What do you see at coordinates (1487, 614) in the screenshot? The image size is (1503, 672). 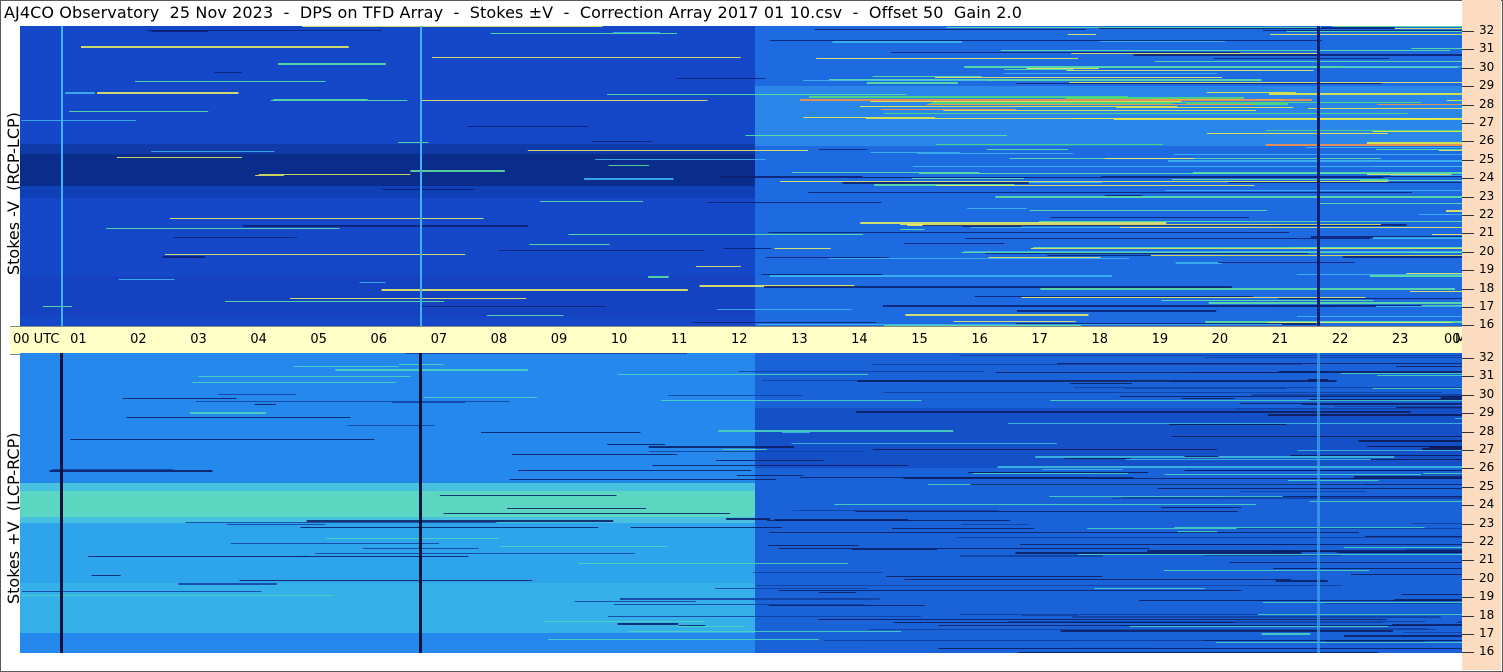 I see `freq-tick-label: 18` at bounding box center [1487, 614].